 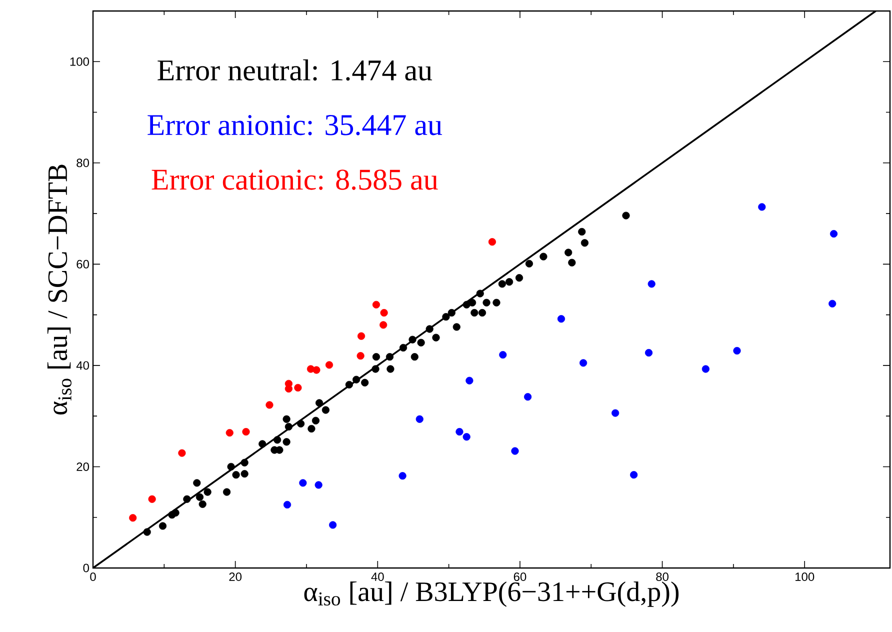 What do you see at coordinates (80, 61) in the screenshot?
I see `y-tick-label: 100` at bounding box center [80, 61].